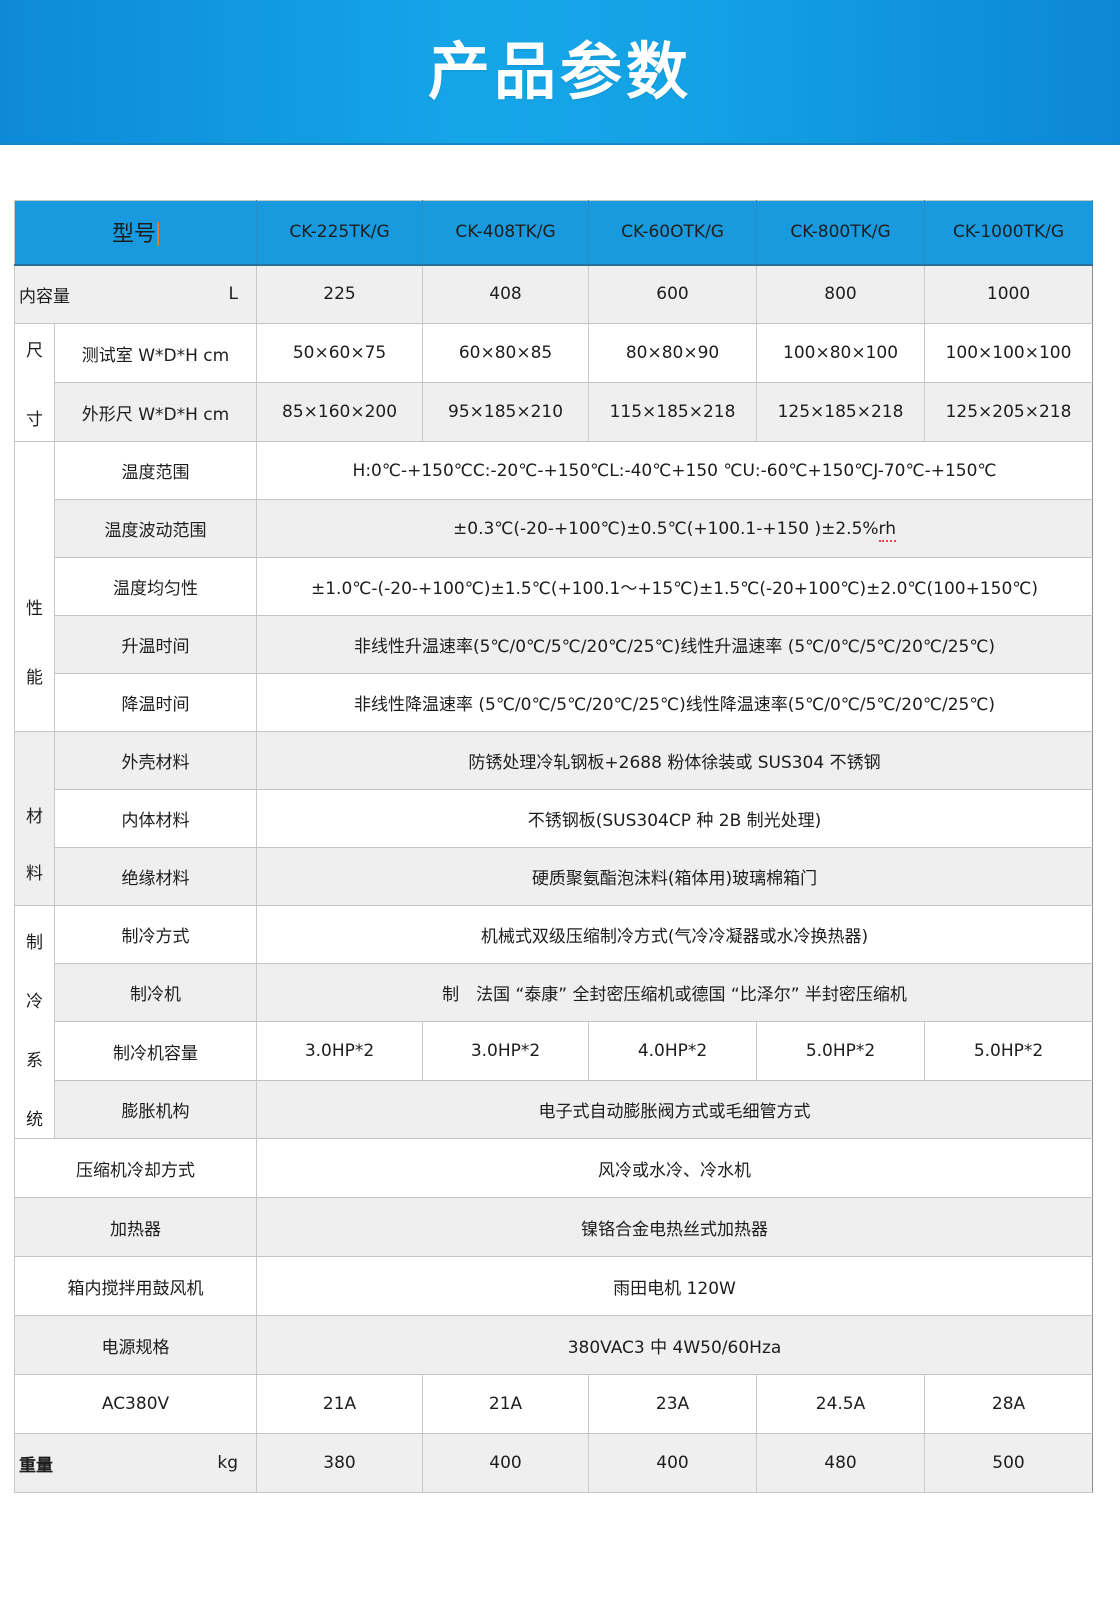  What do you see at coordinates (155, 818) in the screenshot?
I see `inner-material-label: 内体材料` at bounding box center [155, 818].